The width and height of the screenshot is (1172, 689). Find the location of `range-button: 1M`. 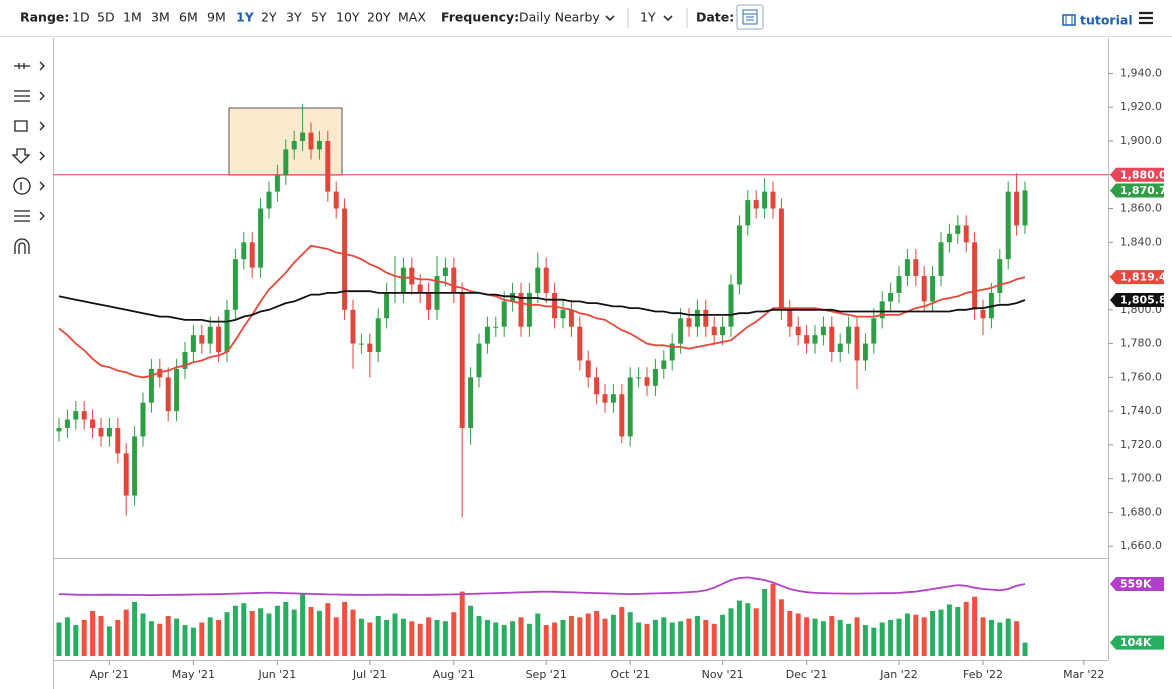

range-button: 1M is located at coordinates (132, 17).